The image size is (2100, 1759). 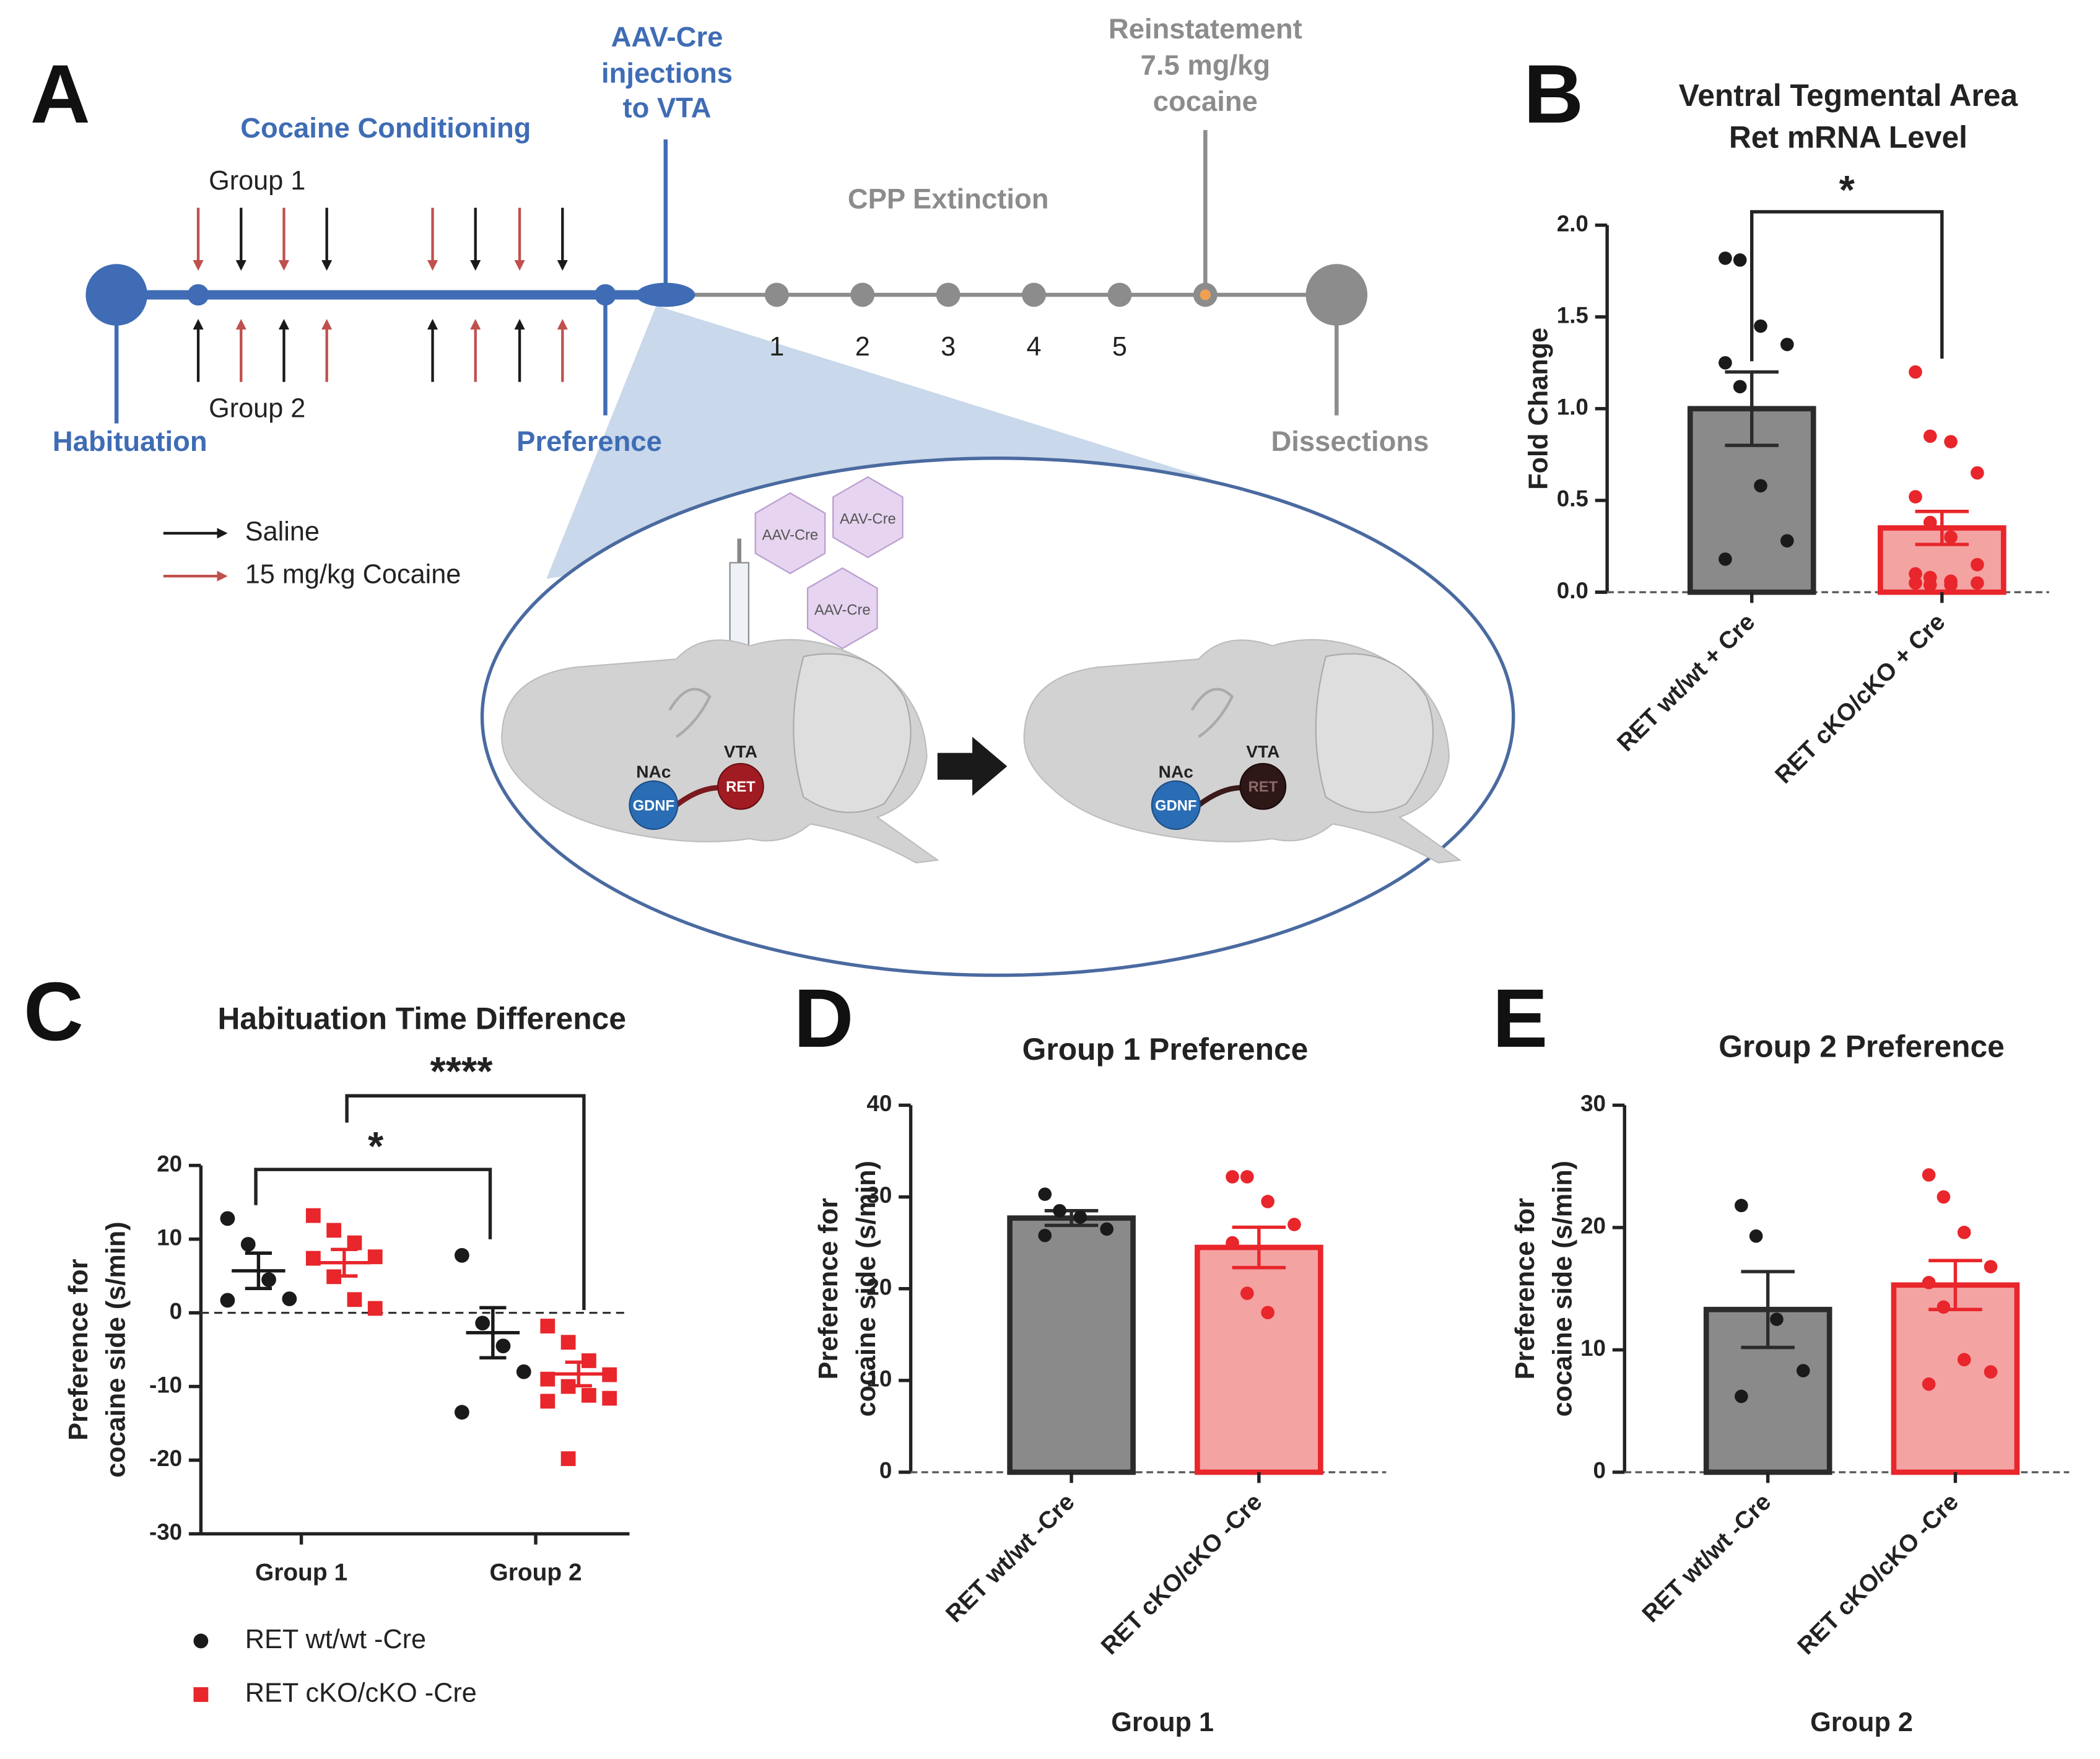 I want to click on virus-label: AAV-Cre, so click(x=842, y=610).